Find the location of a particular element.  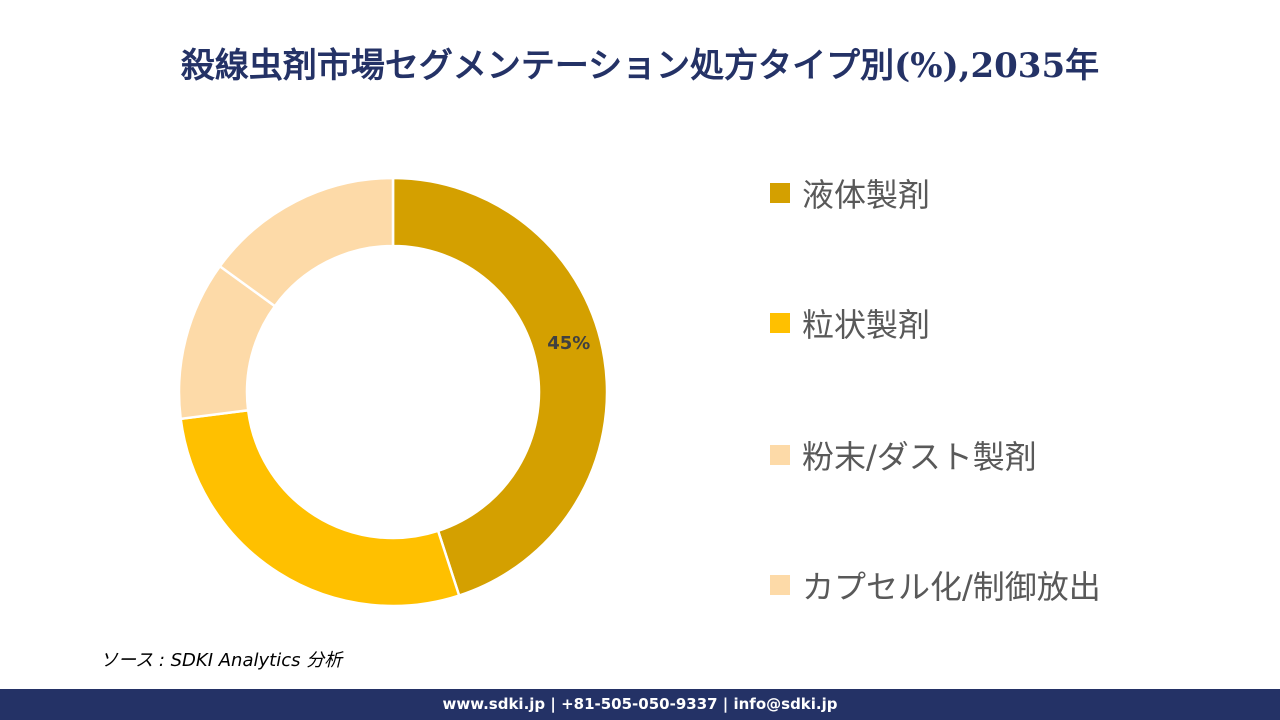

legend-label: 液体製剤 is located at coordinates (866, 195).